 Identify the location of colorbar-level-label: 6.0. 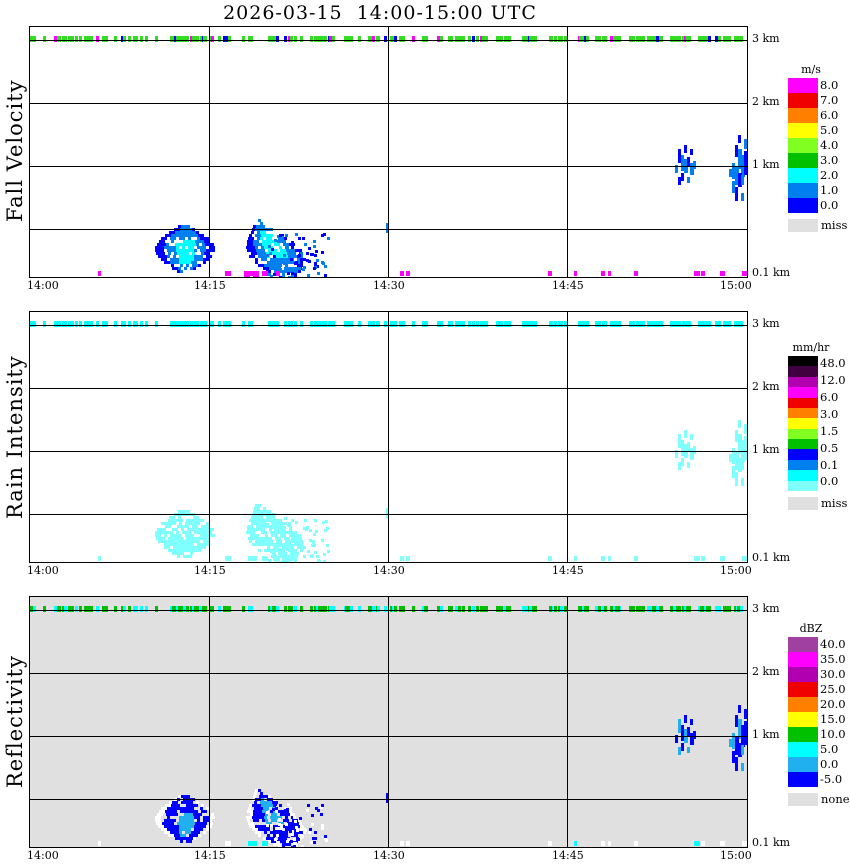
(829, 397).